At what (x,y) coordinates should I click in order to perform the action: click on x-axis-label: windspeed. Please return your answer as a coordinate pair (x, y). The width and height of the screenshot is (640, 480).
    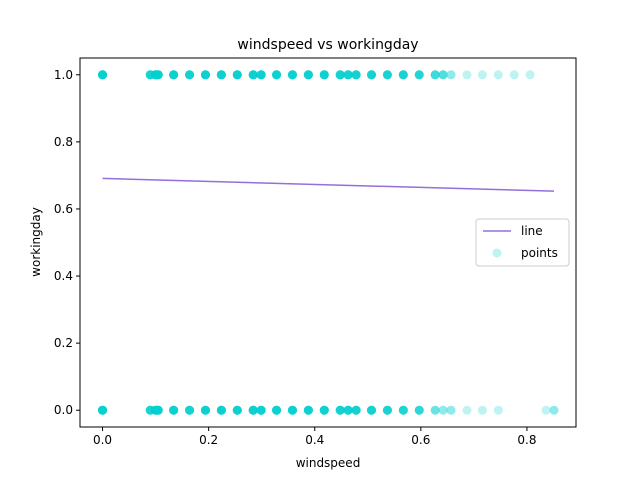
    Looking at the image, I should click on (328, 463).